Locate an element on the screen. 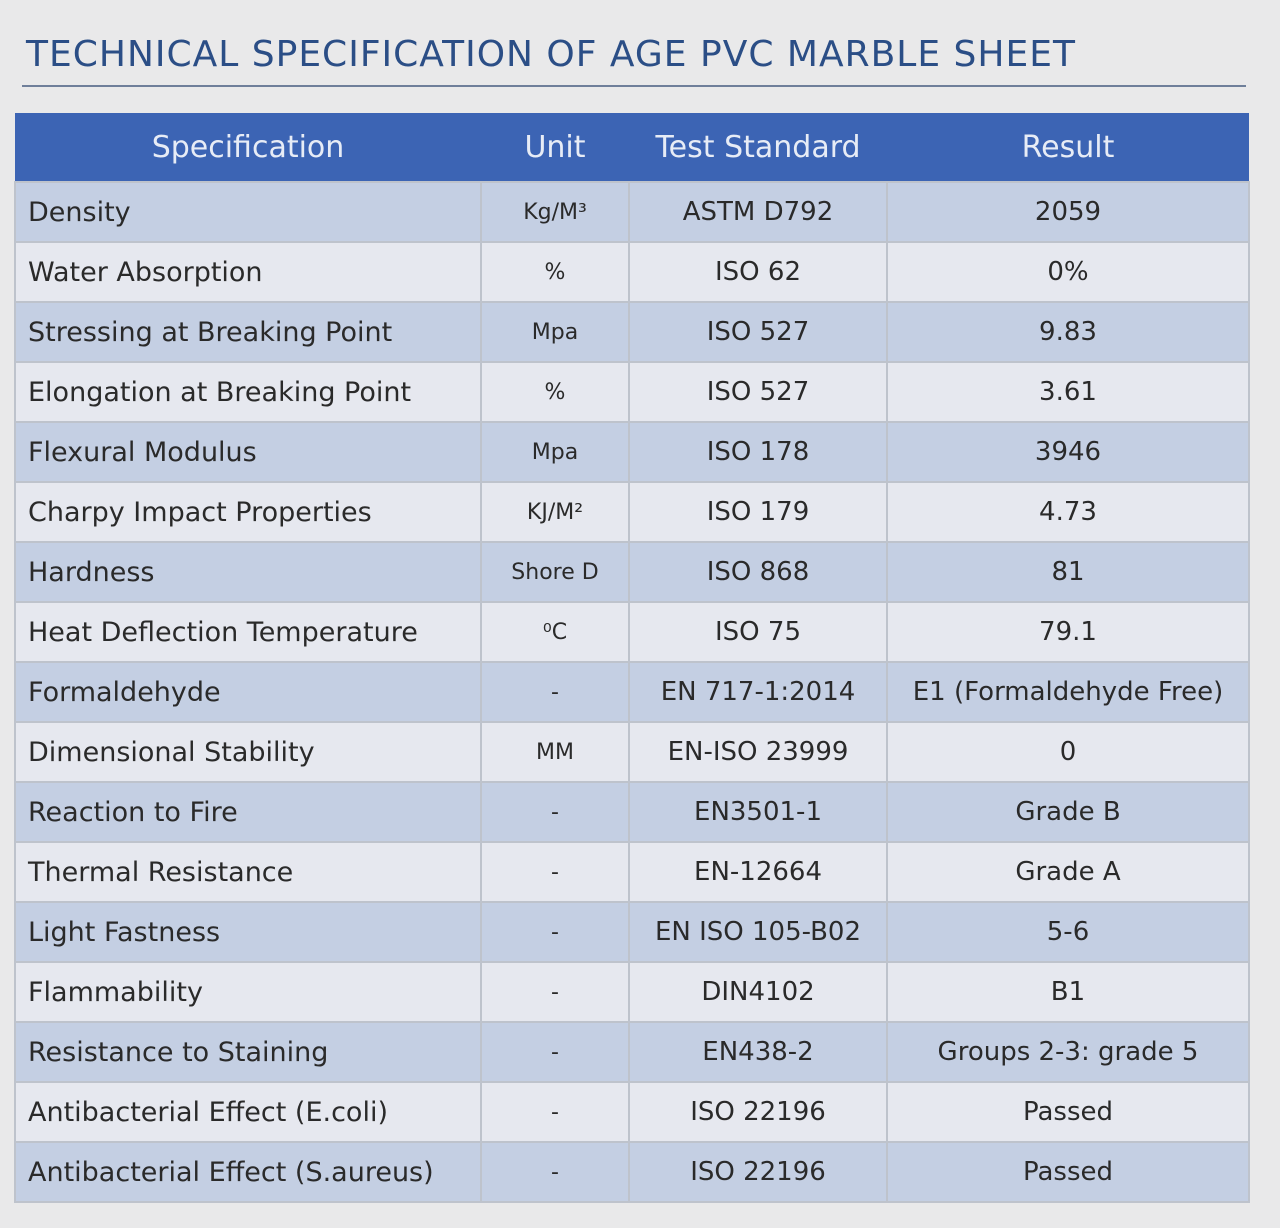 This screenshot has height=1228, width=1280. cell-specification: Reaction to Fire is located at coordinates (248, 812).